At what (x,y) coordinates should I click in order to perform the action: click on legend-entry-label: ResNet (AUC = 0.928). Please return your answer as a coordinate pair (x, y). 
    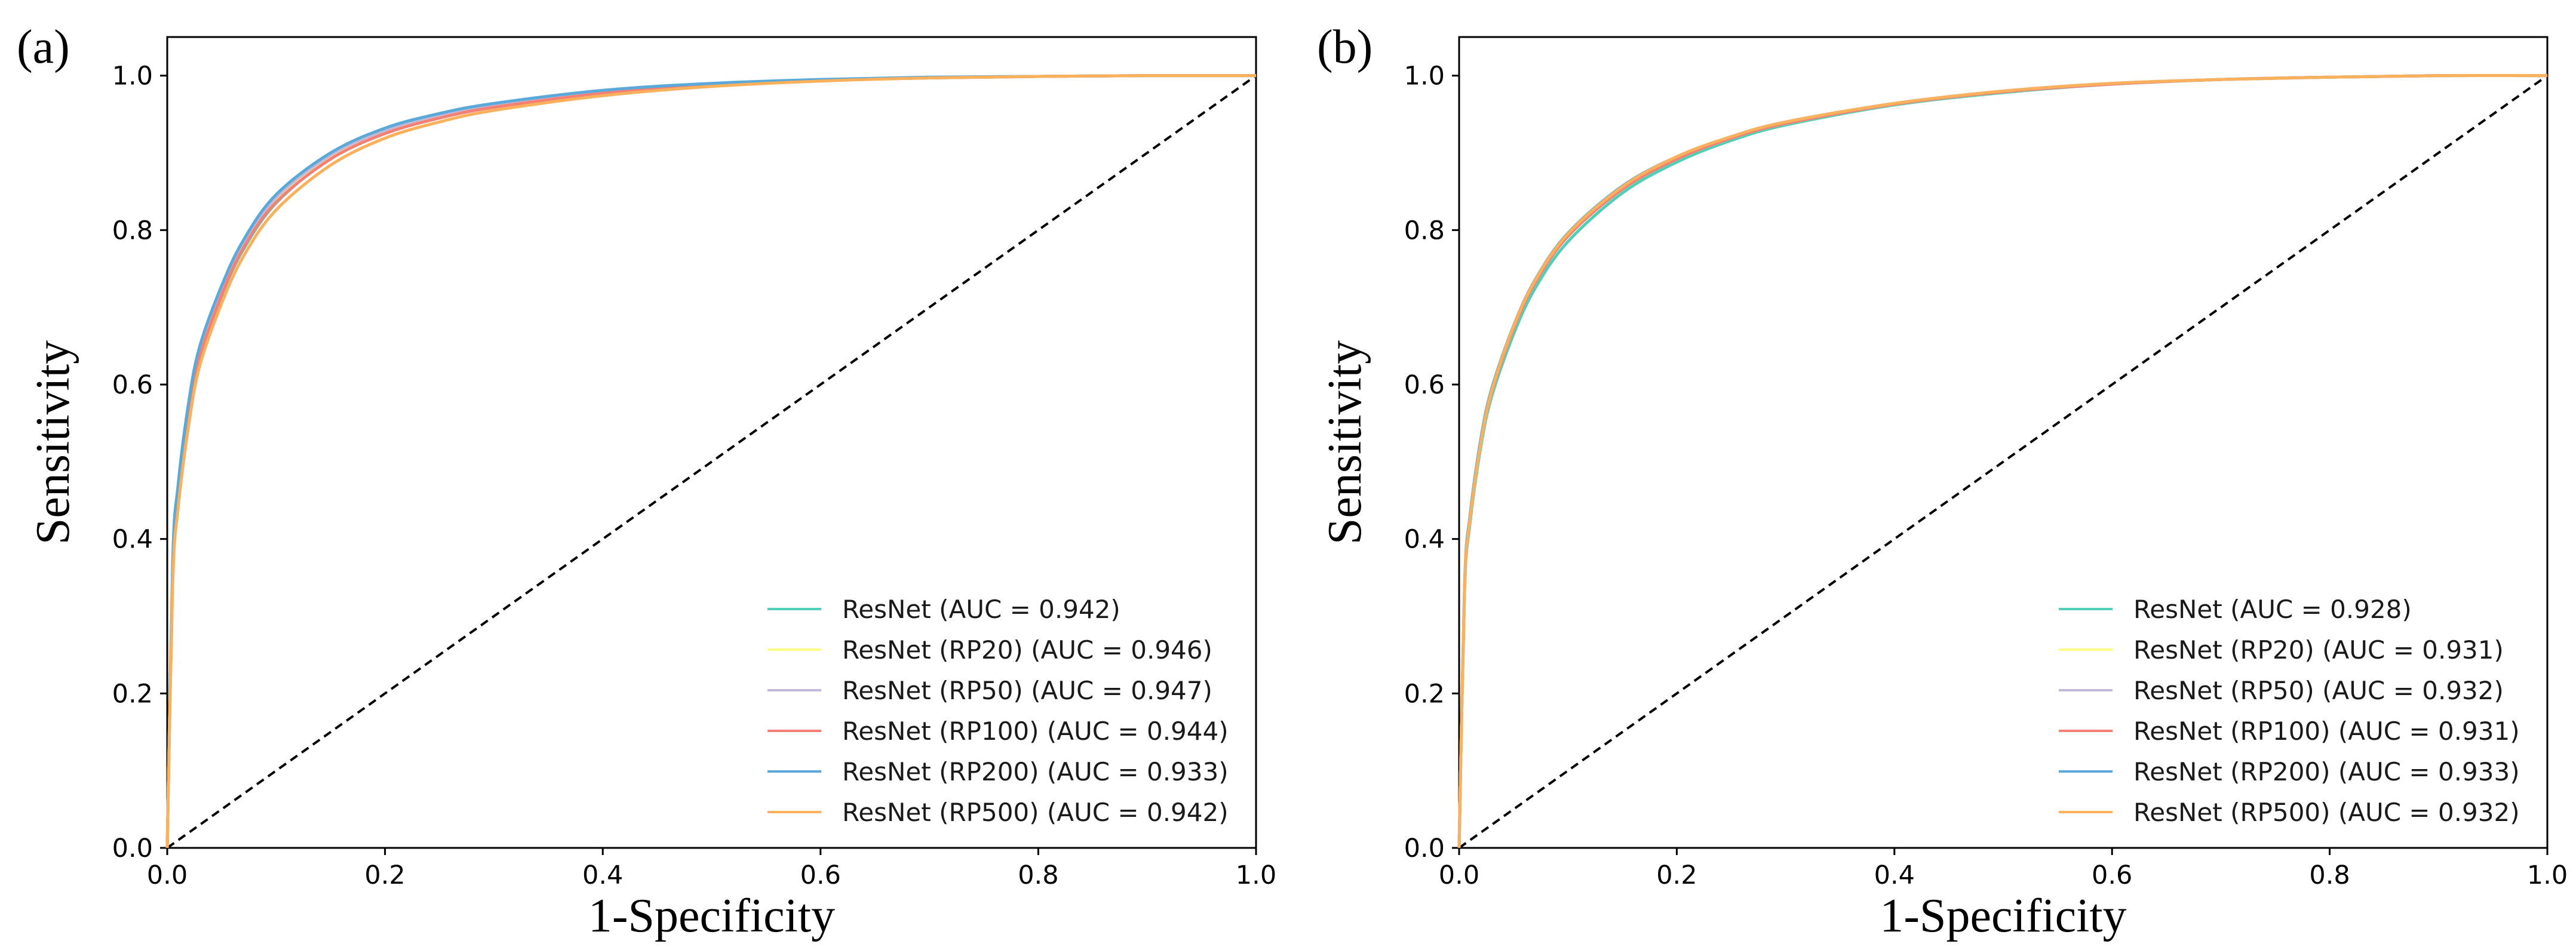
    Looking at the image, I should click on (2272, 609).